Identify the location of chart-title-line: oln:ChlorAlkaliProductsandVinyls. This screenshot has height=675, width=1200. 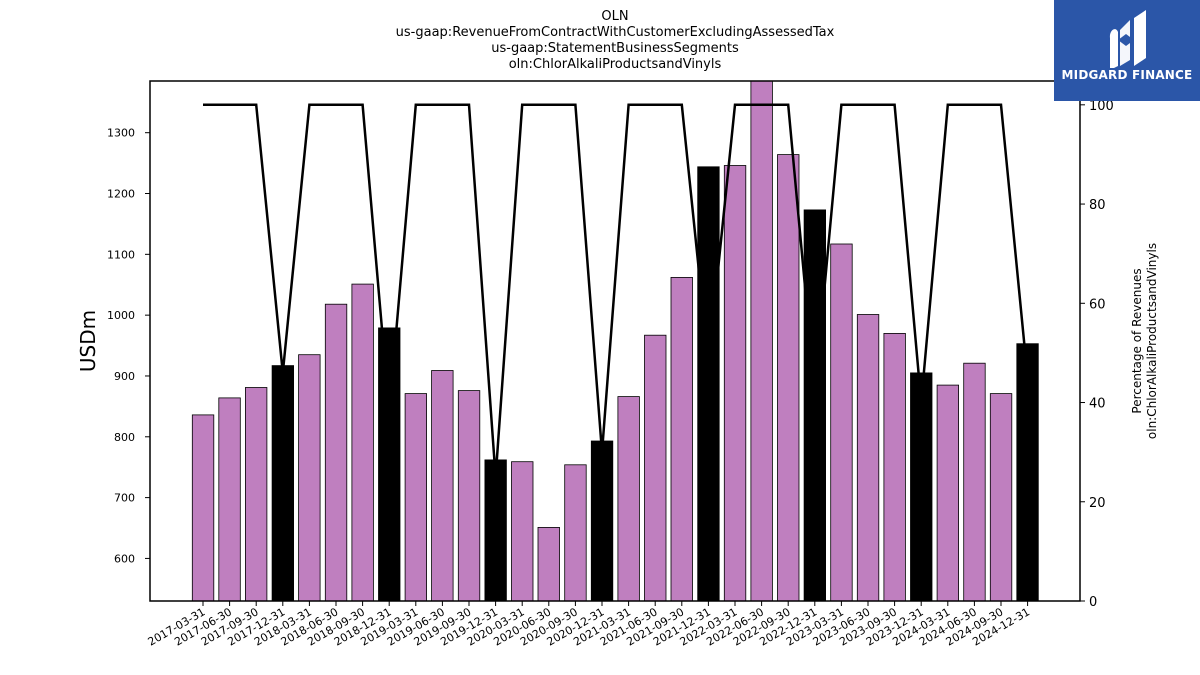
(615, 64).